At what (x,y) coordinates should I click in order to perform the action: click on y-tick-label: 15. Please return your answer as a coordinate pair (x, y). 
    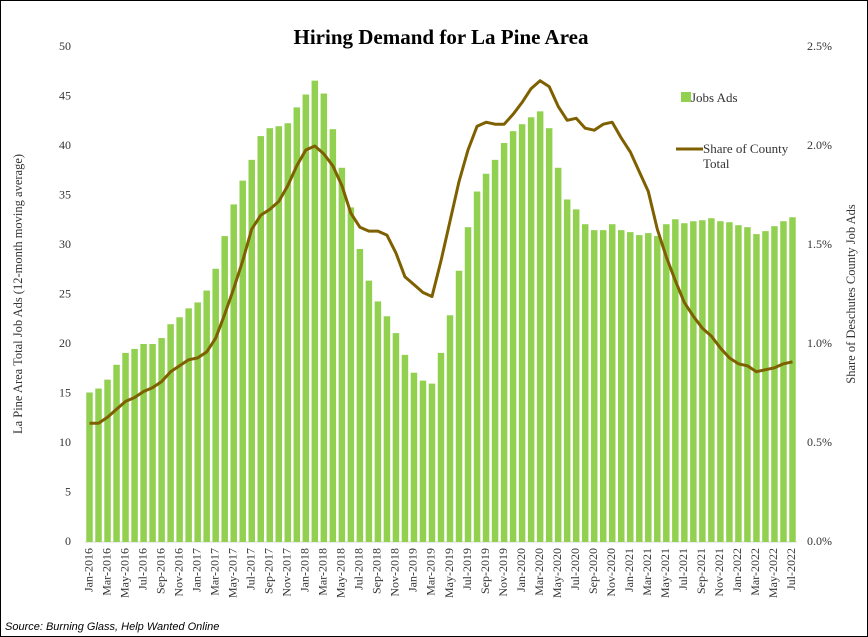
    Looking at the image, I should click on (65, 392).